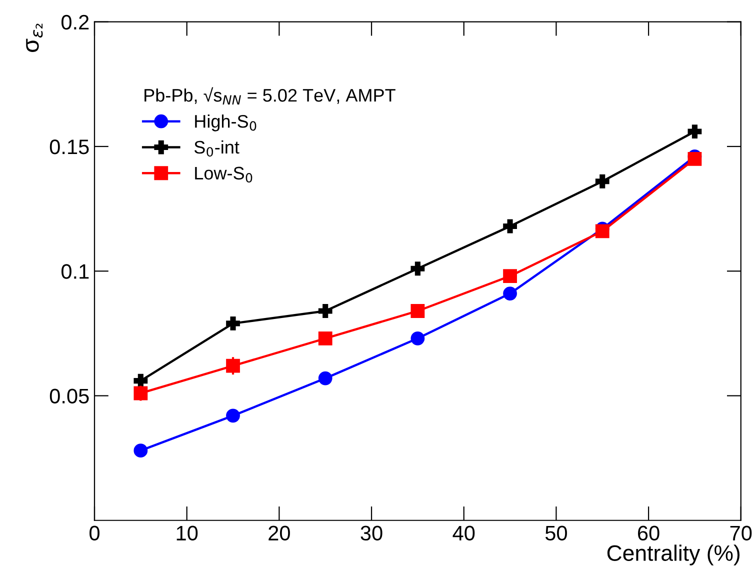 The height and width of the screenshot is (575, 756). I want to click on x-tick-label: 10, so click(187, 533).